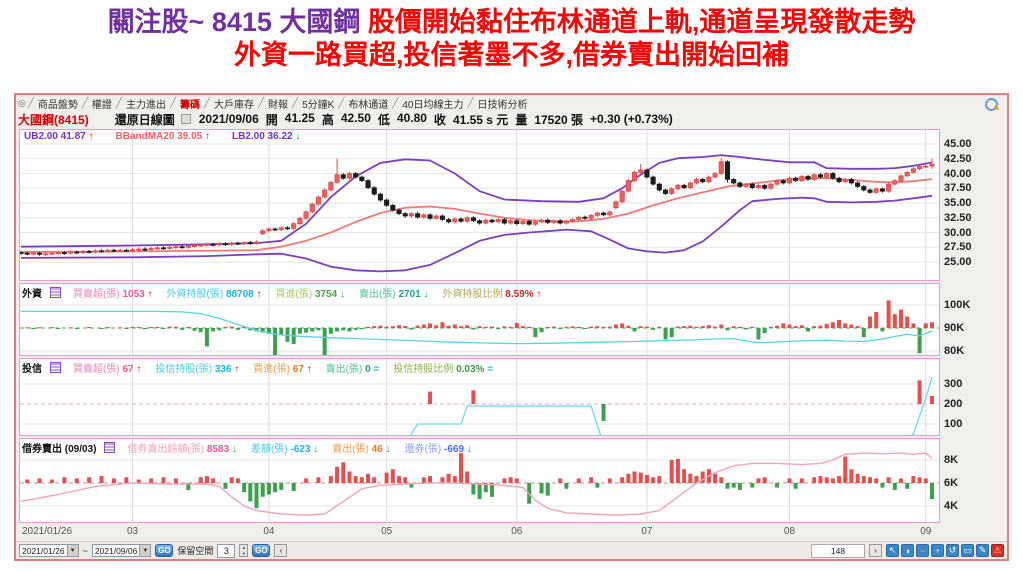 The image size is (1023, 571). Describe the element at coordinates (953, 384) in the screenshot. I see `y-axis-tick: 300` at that location.